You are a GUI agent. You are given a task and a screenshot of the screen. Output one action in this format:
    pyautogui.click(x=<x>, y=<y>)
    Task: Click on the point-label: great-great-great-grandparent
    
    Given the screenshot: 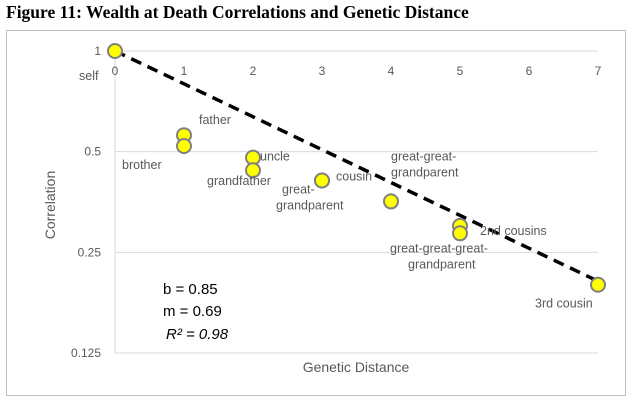 What is the action you would take?
    pyautogui.click(x=439, y=256)
    